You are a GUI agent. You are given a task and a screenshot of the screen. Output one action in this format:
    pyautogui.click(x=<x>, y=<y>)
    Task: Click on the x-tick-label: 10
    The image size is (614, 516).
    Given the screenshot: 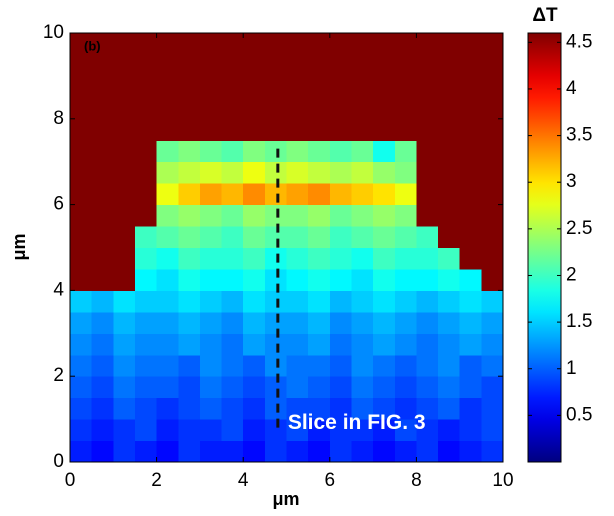 What is the action you would take?
    pyautogui.click(x=502, y=480)
    